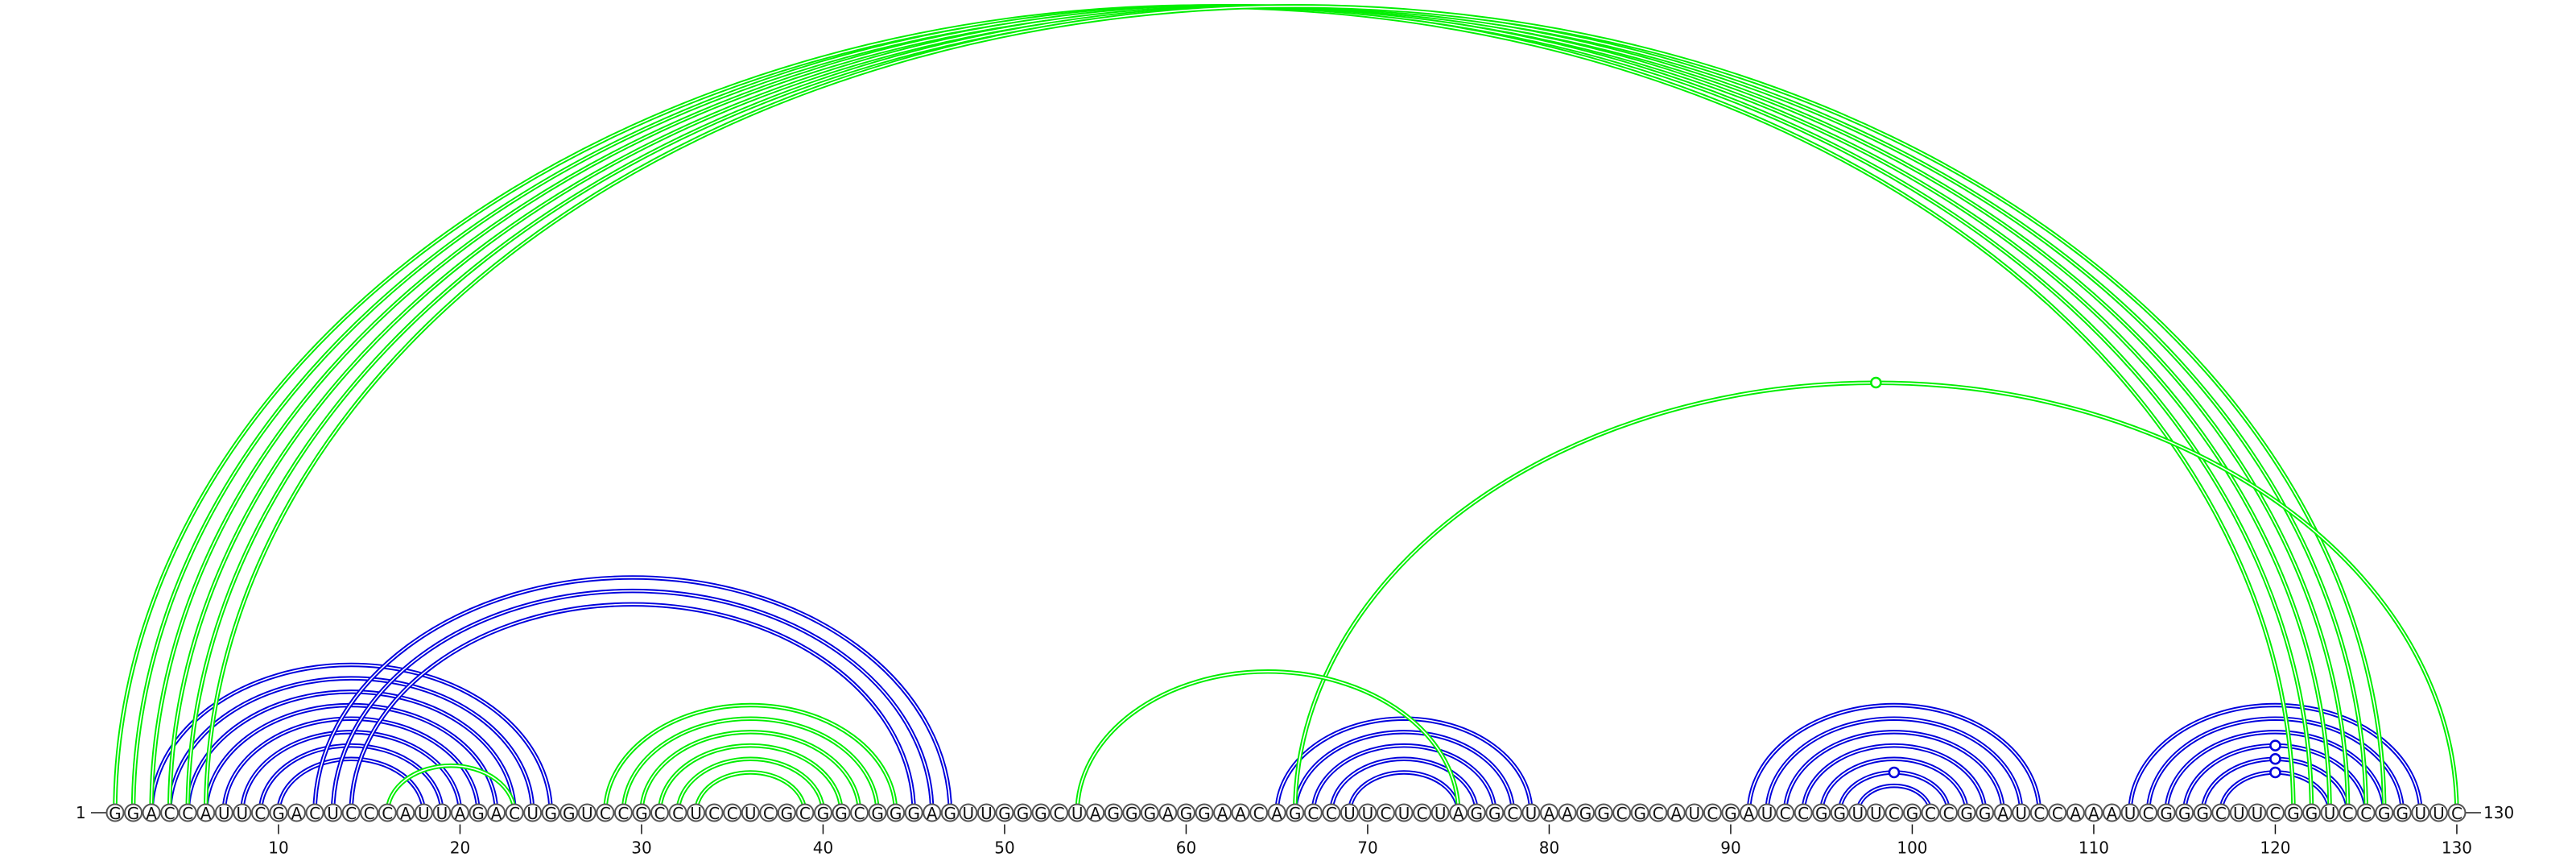 Image resolution: width=2576 pixels, height=857 pixels. What do you see at coordinates (1730, 847) in the screenshot?
I see `tick-label: 90` at bounding box center [1730, 847].